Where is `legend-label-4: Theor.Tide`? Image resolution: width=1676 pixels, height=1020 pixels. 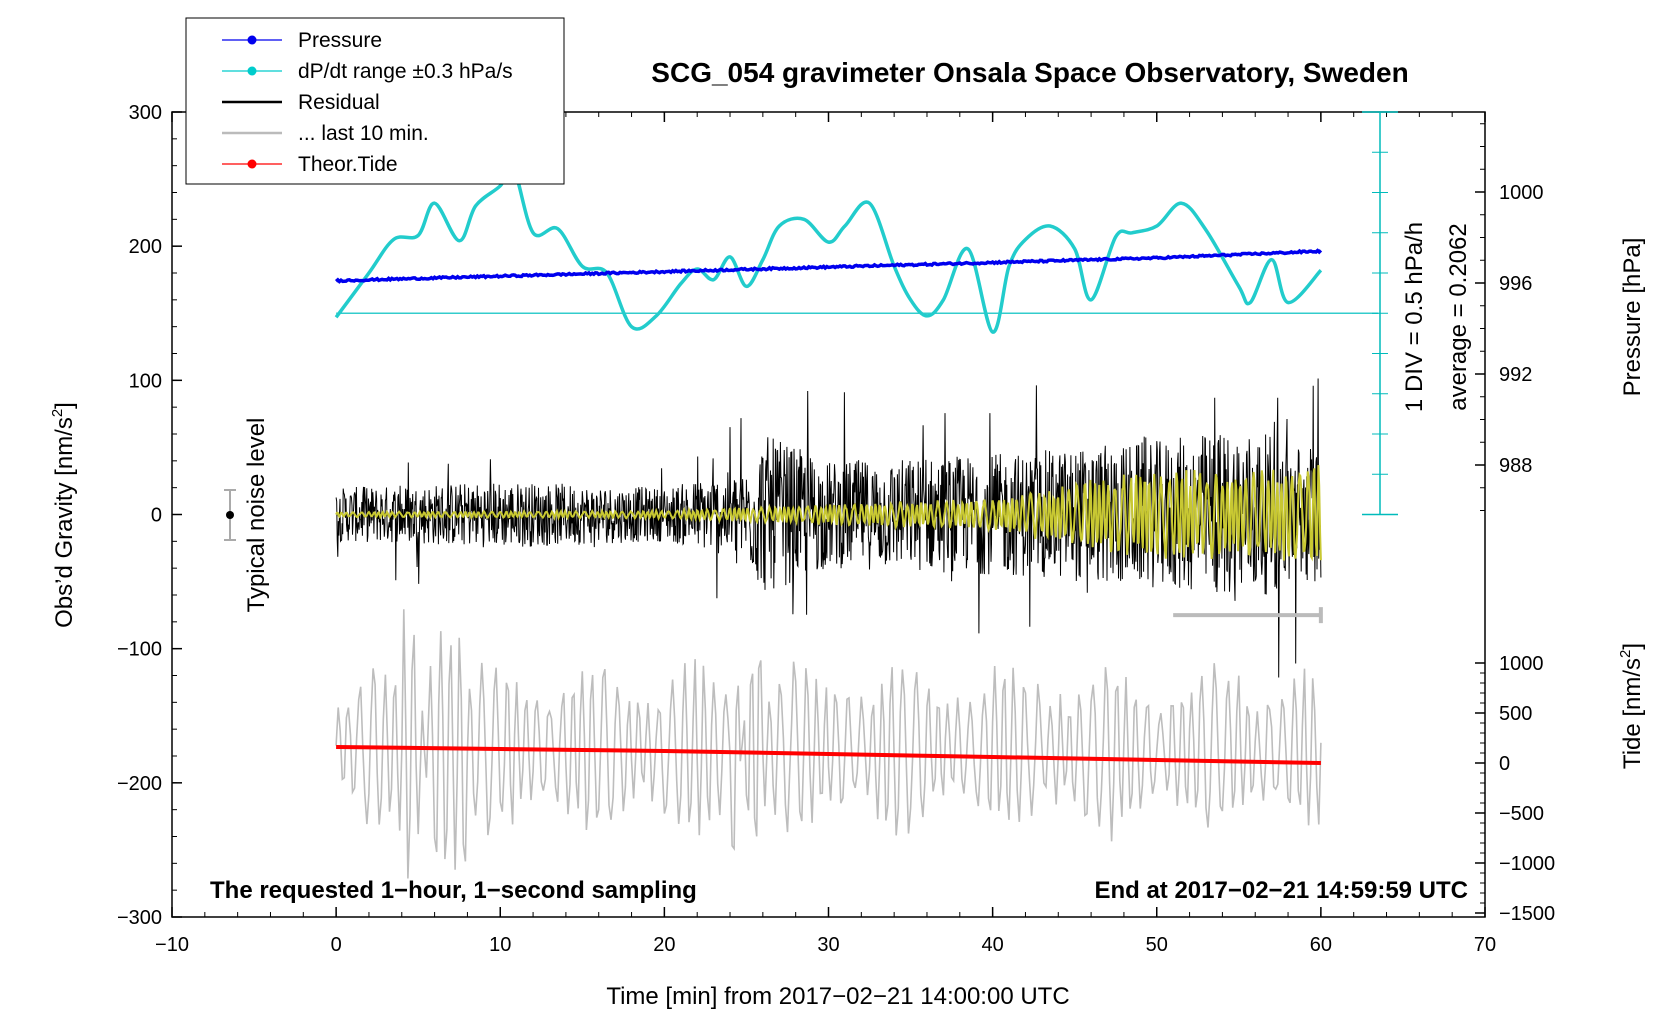
legend-label-4: Theor.Tide is located at coordinates (348, 164).